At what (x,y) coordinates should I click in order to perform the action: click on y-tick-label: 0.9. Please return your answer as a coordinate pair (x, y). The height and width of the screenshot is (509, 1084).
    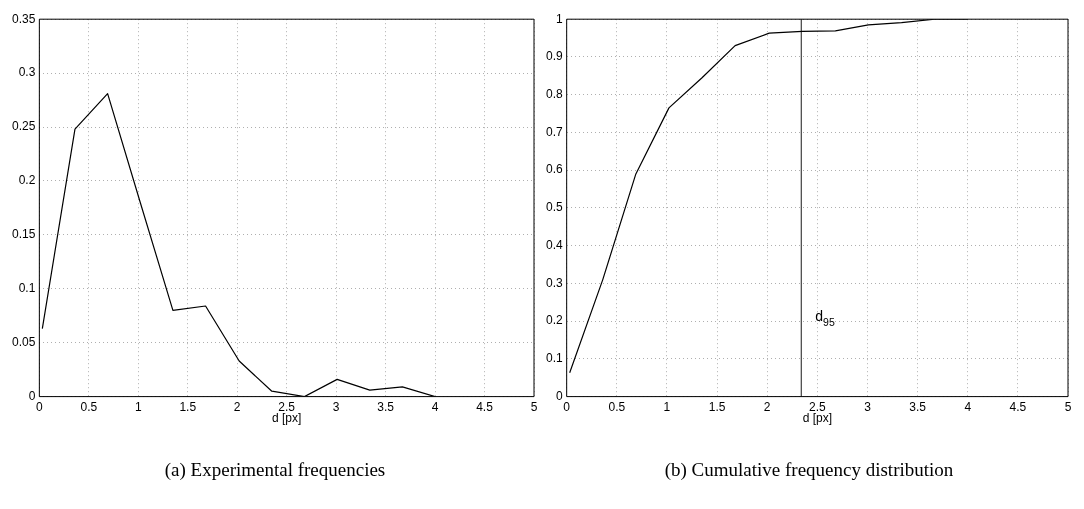
    Looking at the image, I should click on (554, 56).